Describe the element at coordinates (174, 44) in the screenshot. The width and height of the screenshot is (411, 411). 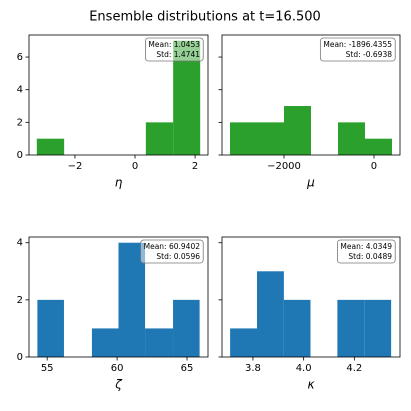
I see `annotation-text: Mean: 1.0453` at that location.